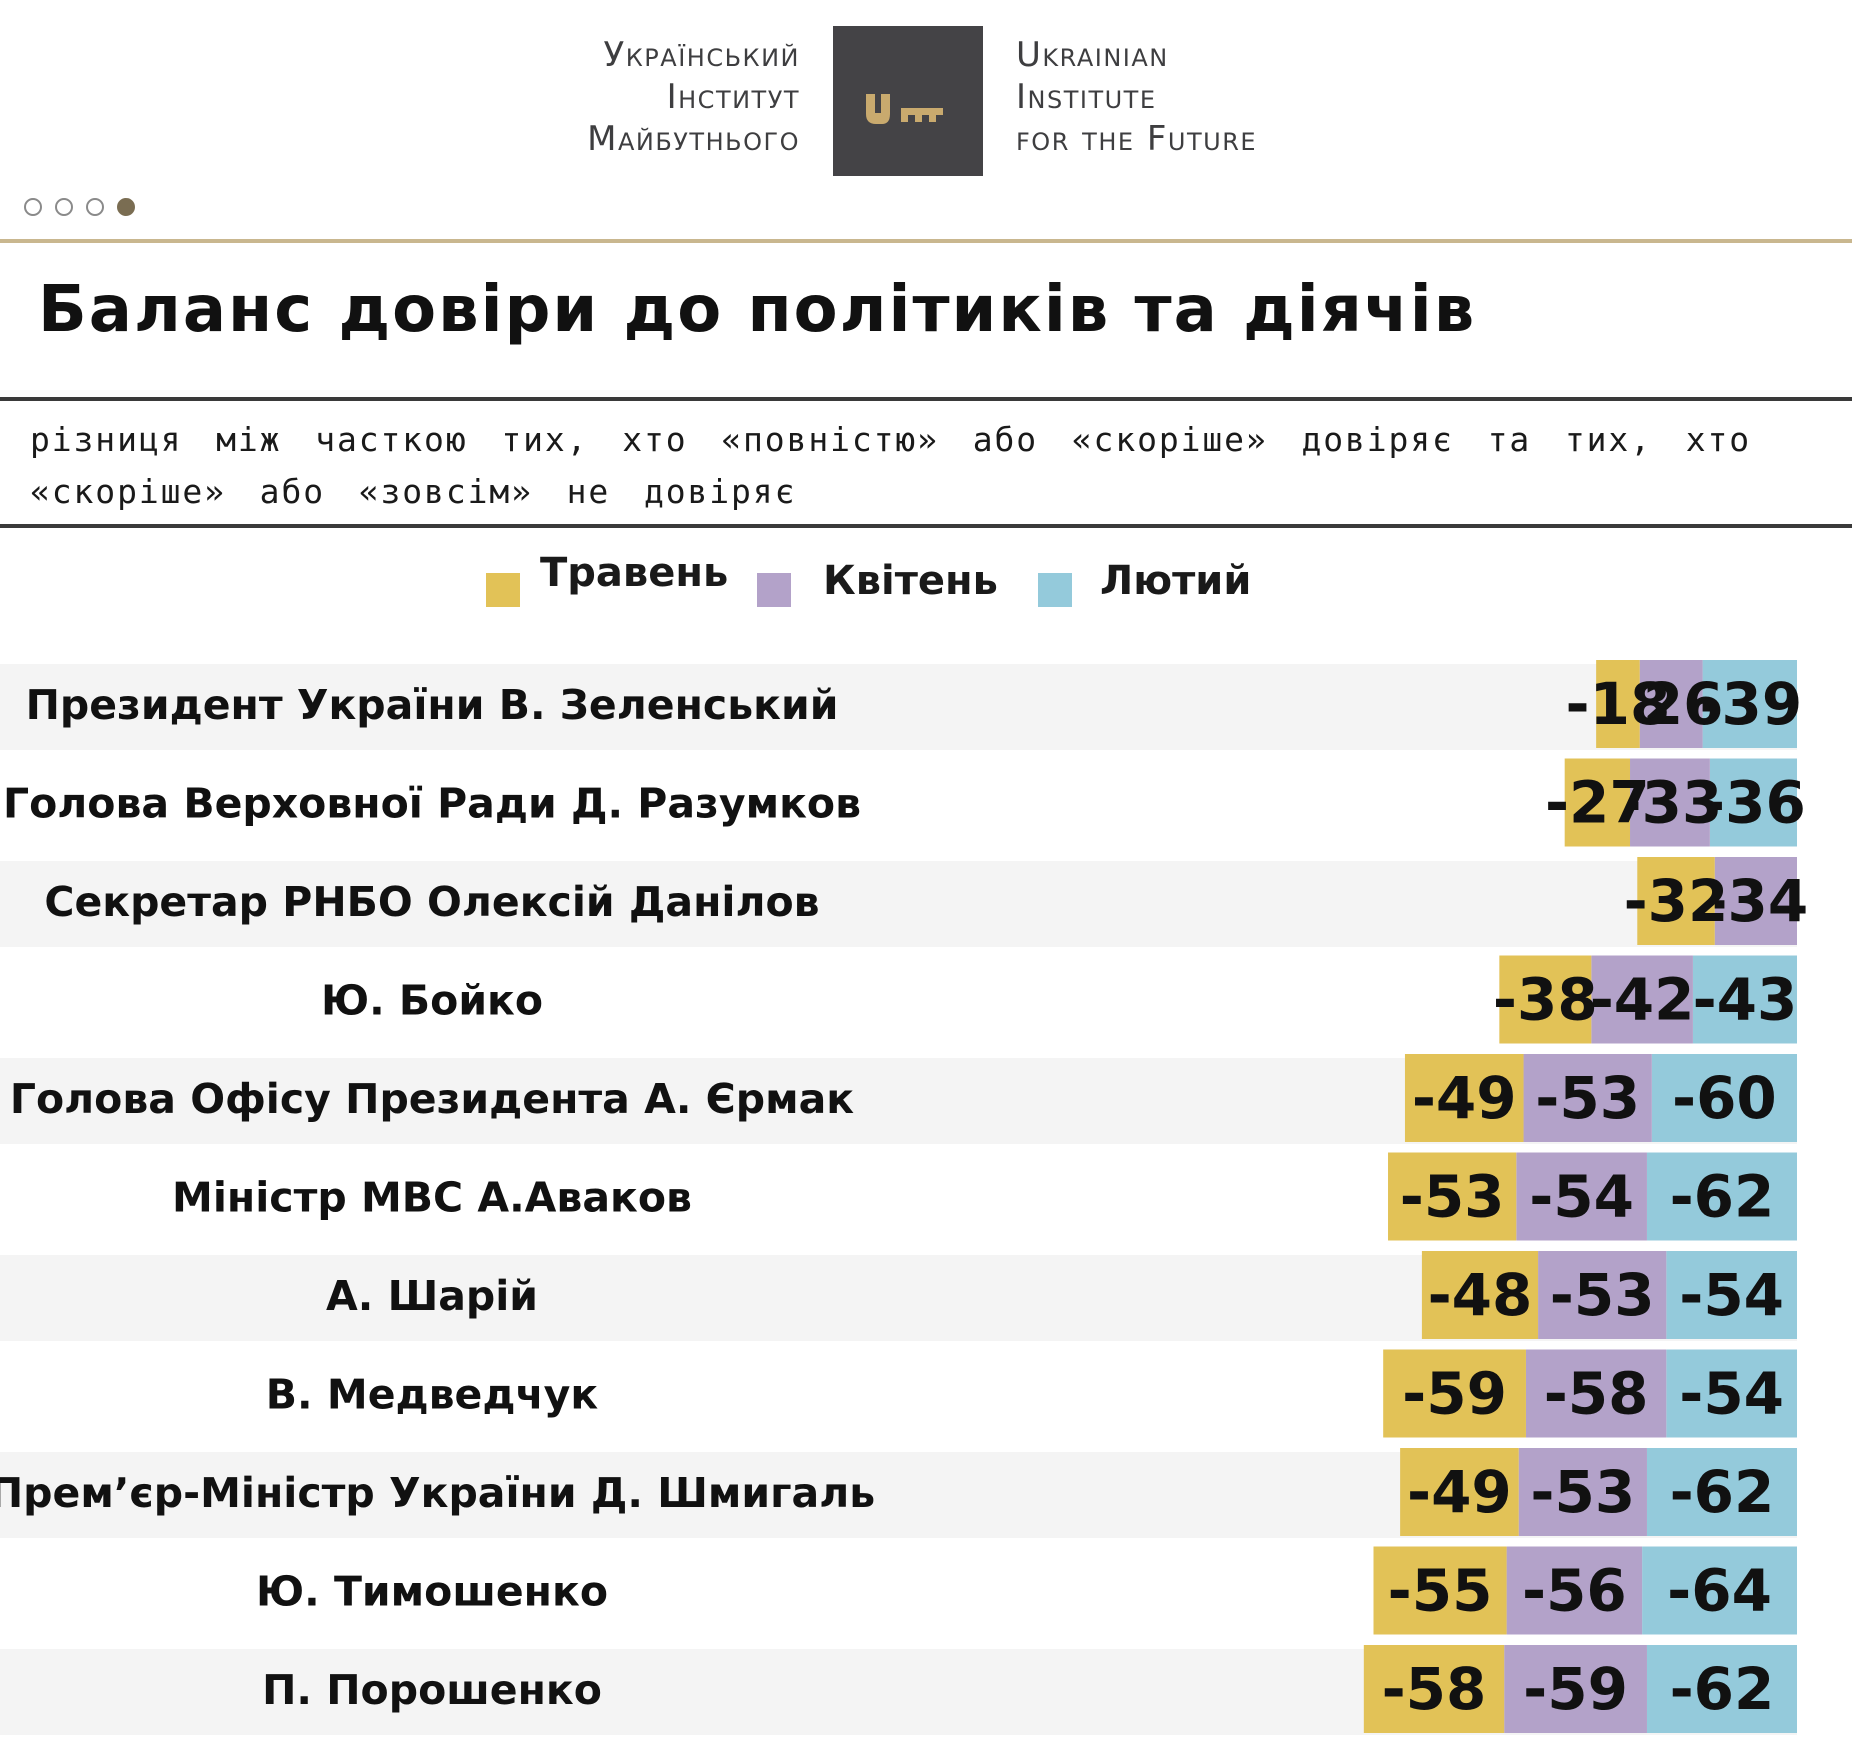  I want to click on category-label: Ю. Тимошенко, so click(432, 1592).